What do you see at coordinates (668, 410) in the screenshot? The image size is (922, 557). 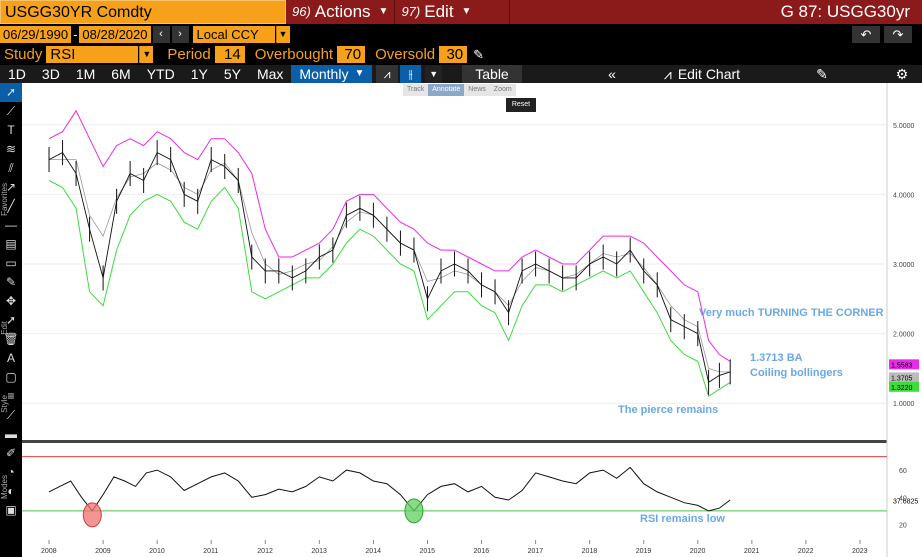 I see `annotation-pierce: The pierce remains` at bounding box center [668, 410].